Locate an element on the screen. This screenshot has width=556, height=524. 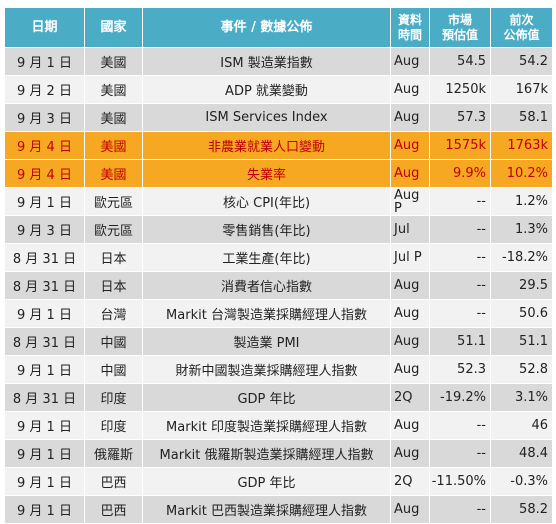
table-row: 9 月 2 日美國 ADP 就業變動 Aug 1250k 167k is located at coordinates (278, 89).